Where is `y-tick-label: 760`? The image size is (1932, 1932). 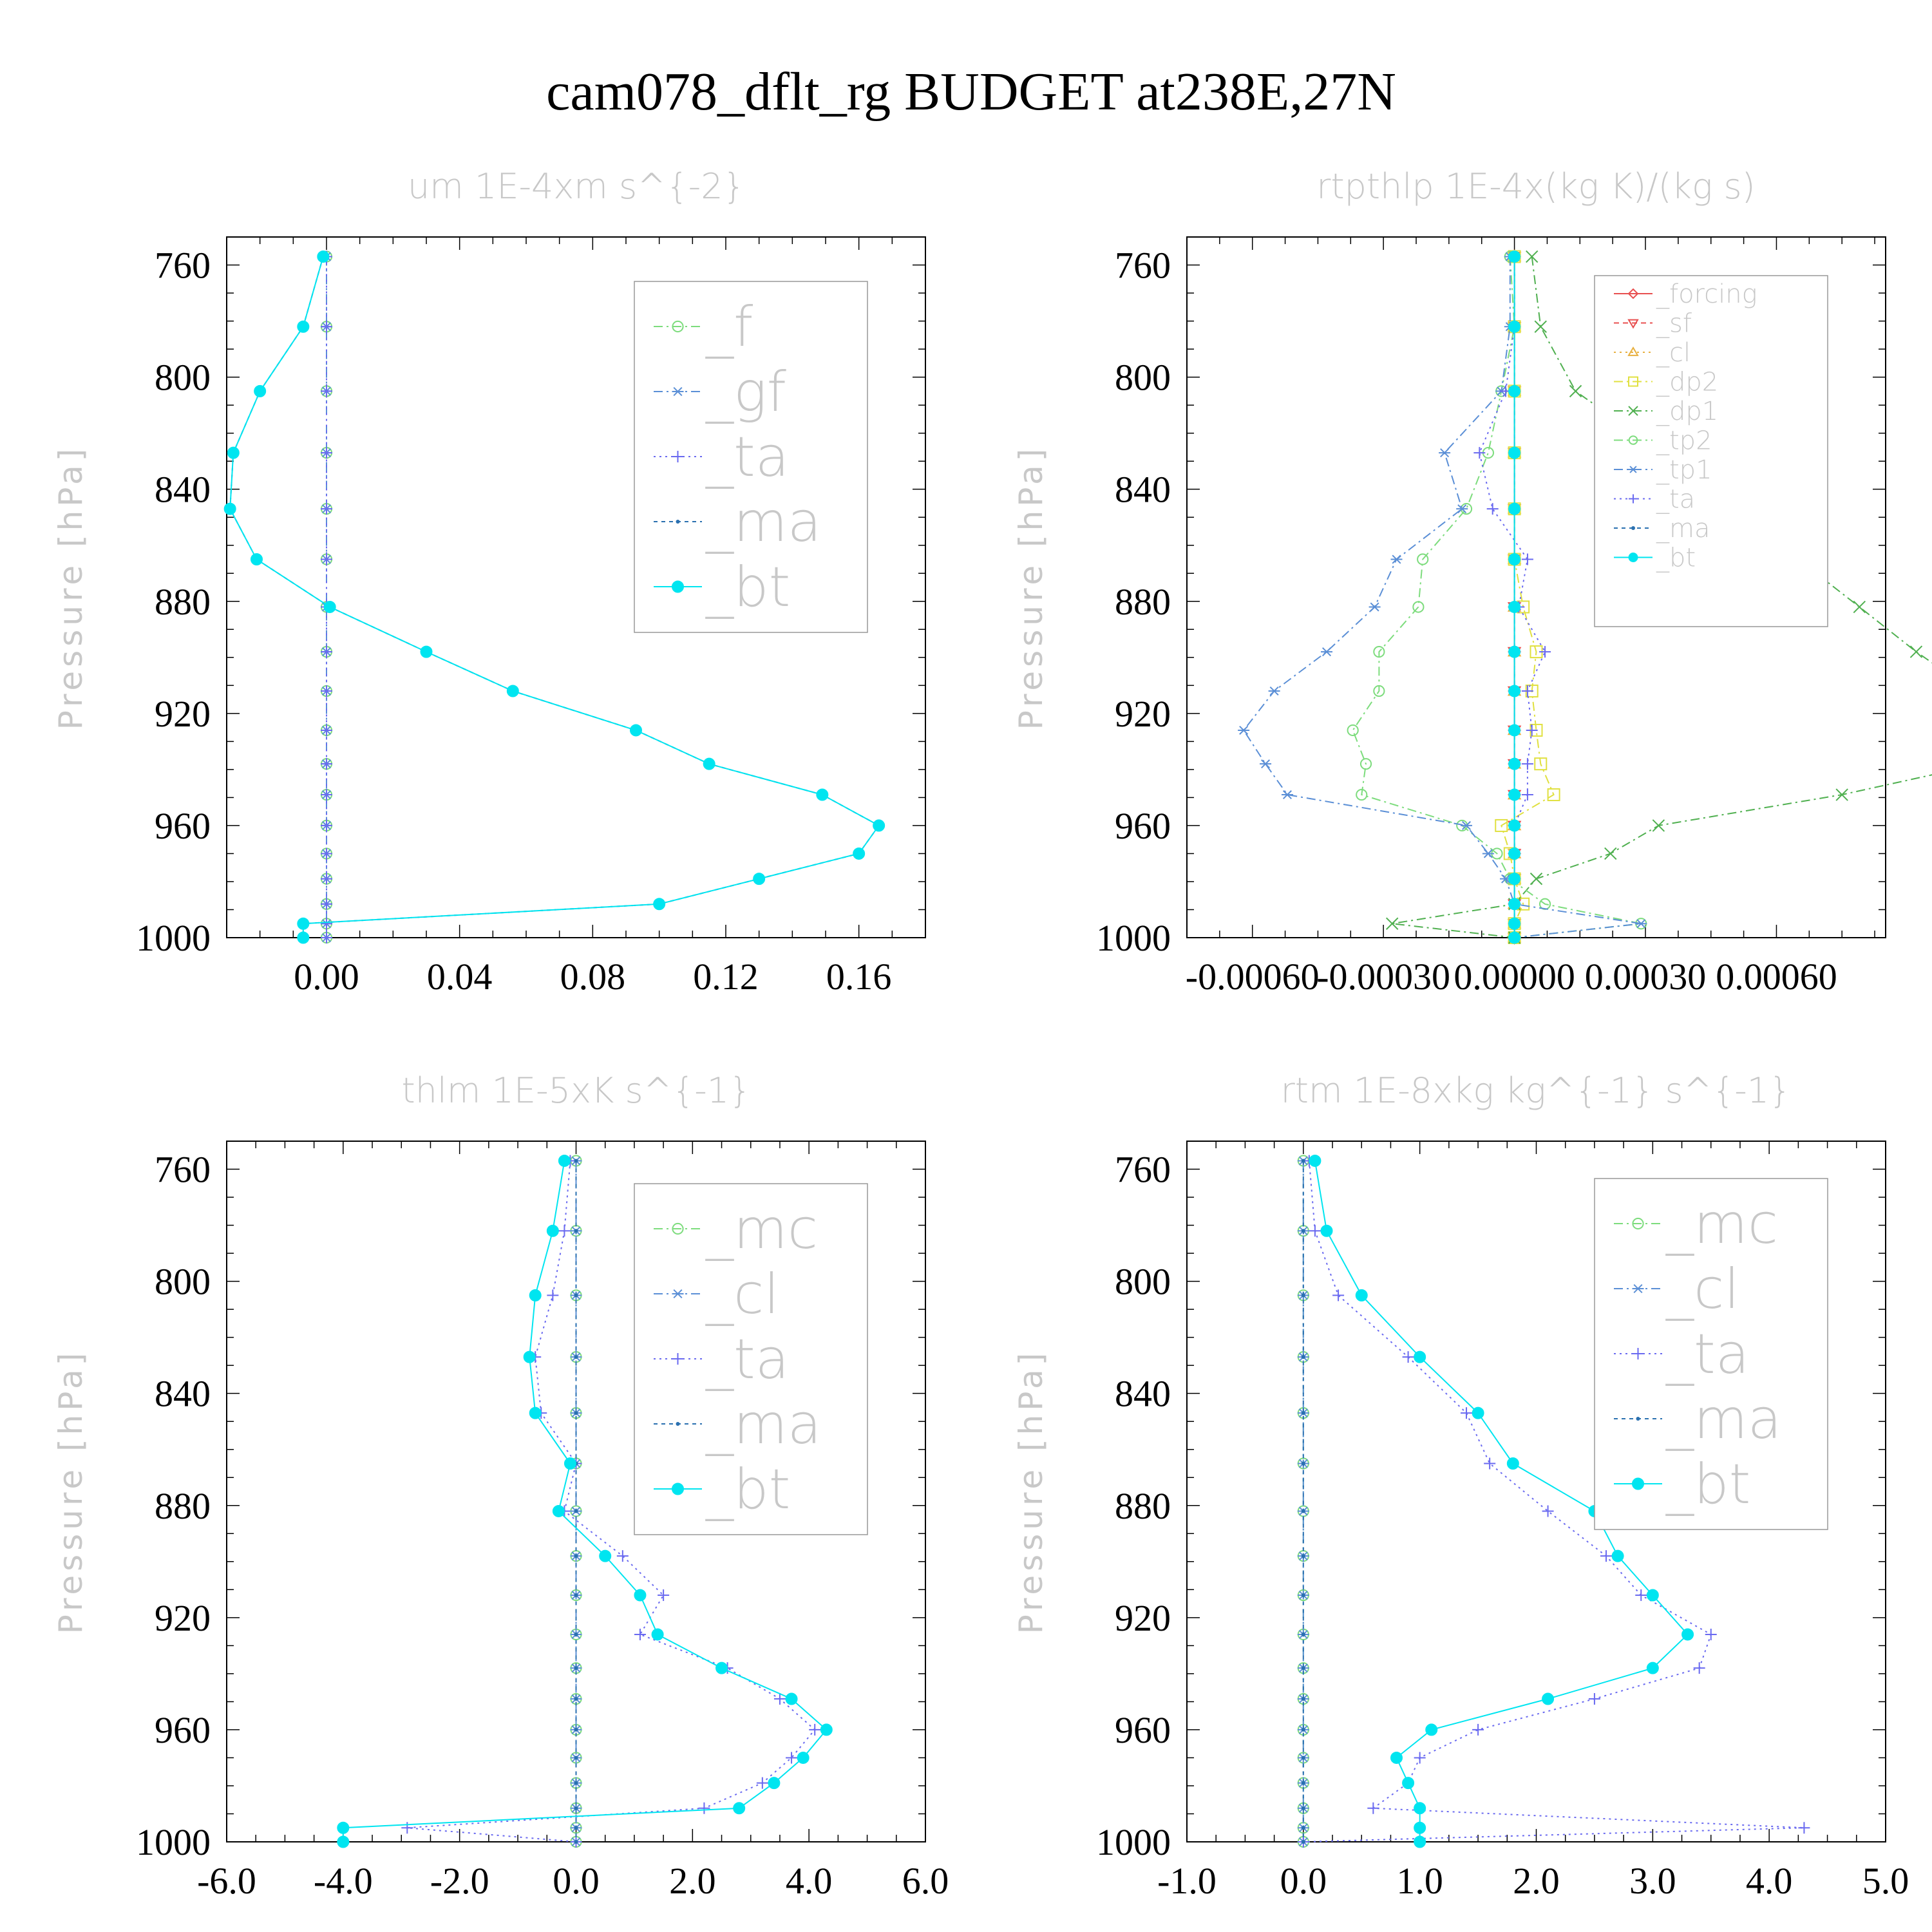 y-tick-label: 760 is located at coordinates (183, 1170).